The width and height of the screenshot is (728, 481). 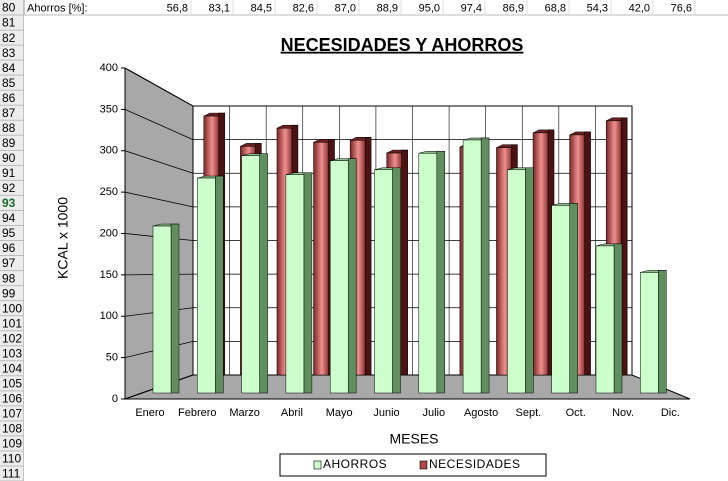 What do you see at coordinates (413, 465) in the screenshot?
I see `legend-box` at bounding box center [413, 465].